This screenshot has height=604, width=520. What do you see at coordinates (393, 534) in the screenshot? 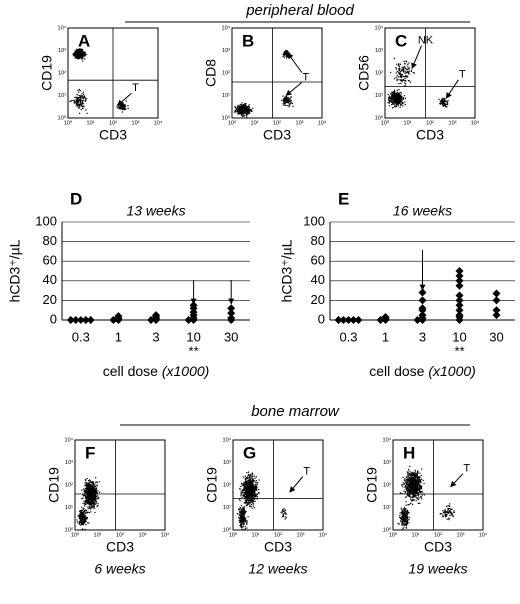
I see `x-tick-label: 10⁰` at bounding box center [393, 534].